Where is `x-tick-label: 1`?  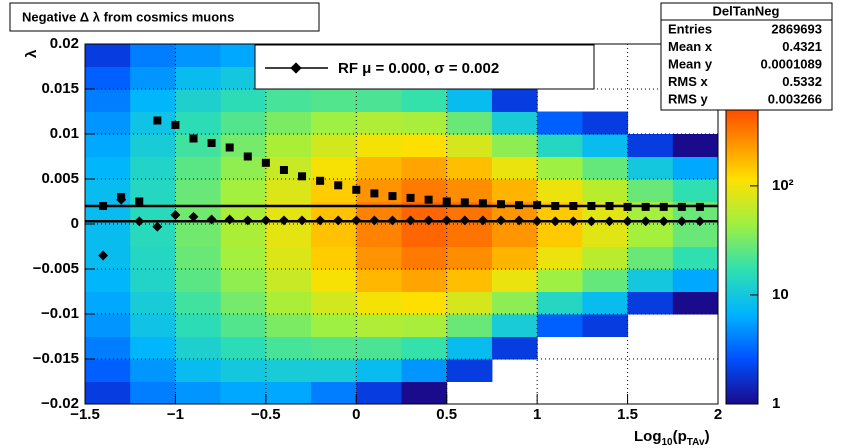 x-tick-label: 1 is located at coordinates (537, 414).